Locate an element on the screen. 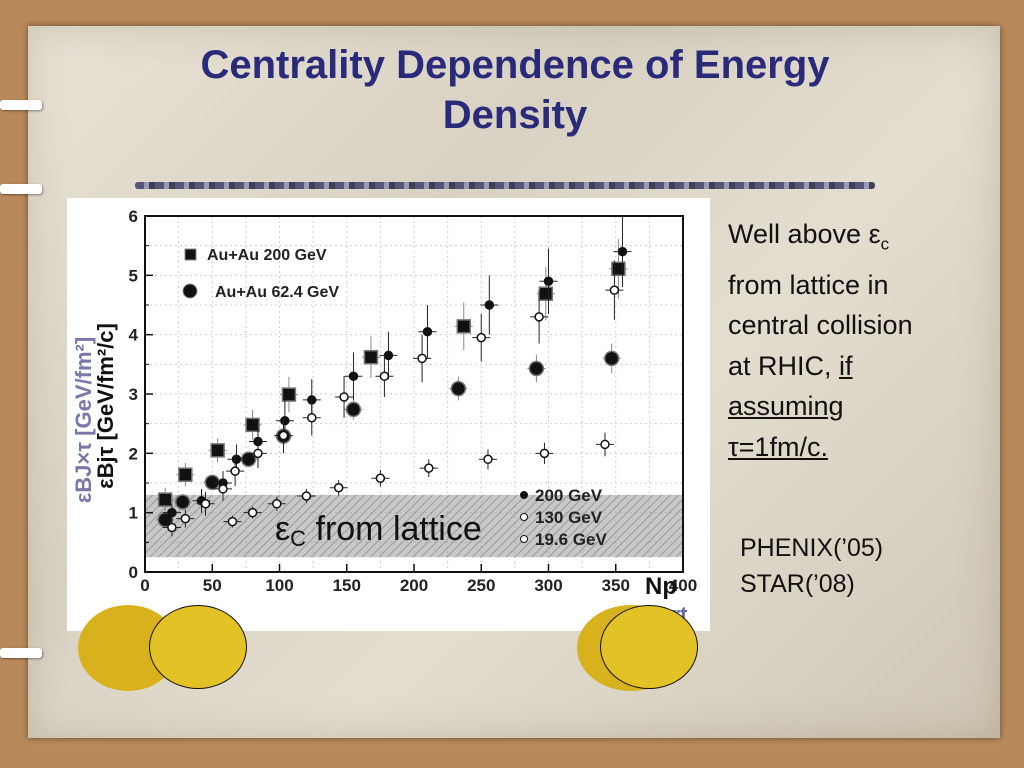  title-line-2: Density is located at coordinates (515, 115).